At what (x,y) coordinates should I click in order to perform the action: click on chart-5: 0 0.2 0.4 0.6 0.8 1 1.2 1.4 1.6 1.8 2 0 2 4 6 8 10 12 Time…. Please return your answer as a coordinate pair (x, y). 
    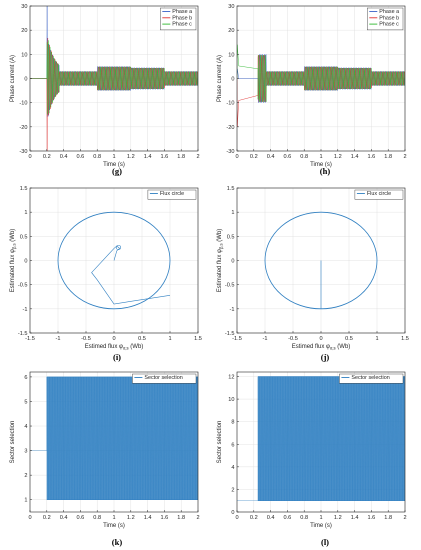
    Looking at the image, I should click on (312, 459).